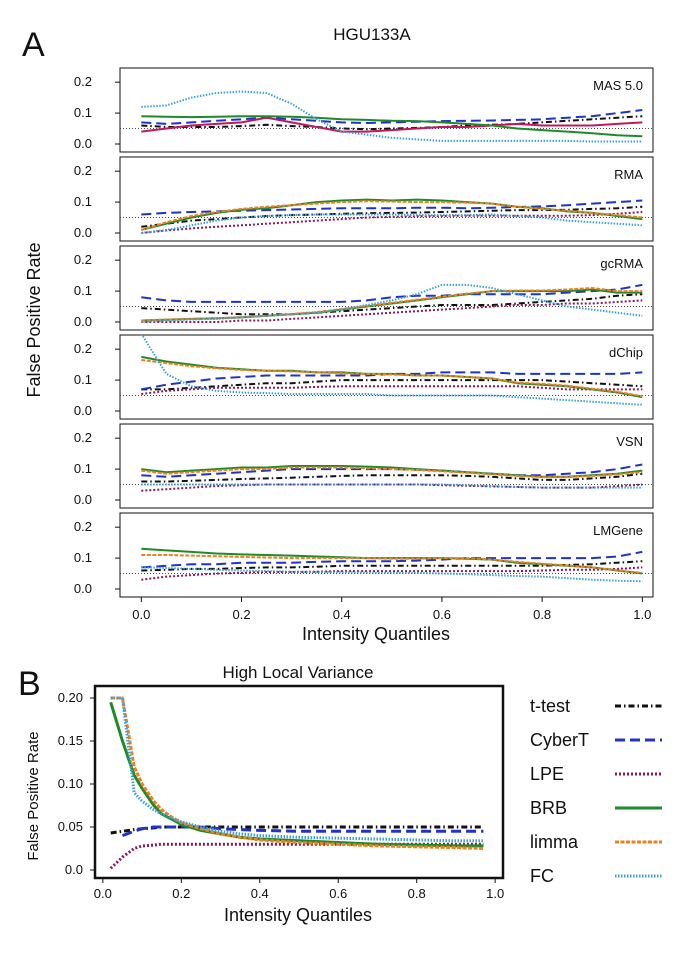 The image size is (685, 959). I want to click on a0-series-cybert, so click(392, 117).